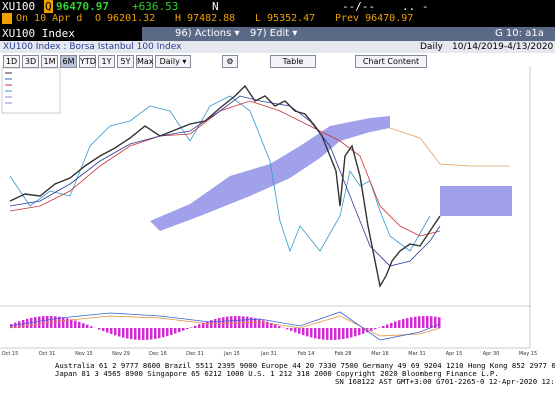  Describe the element at coordinates (306, 354) in the screenshot. I see `x-tick-label: Feb 14` at that location.